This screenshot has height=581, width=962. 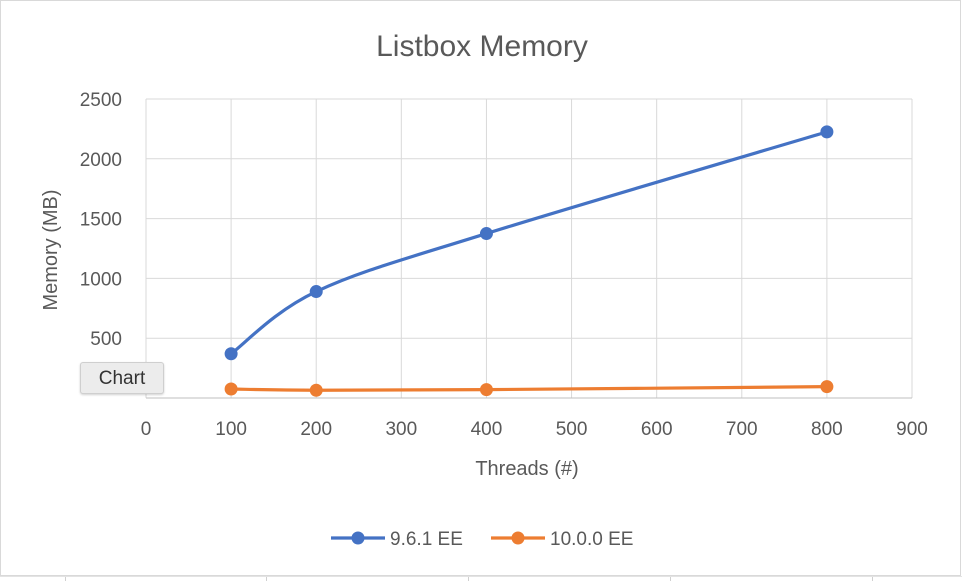 I want to click on legend: 9.6.1 EE 10.0.0 EE, so click(x=482, y=539).